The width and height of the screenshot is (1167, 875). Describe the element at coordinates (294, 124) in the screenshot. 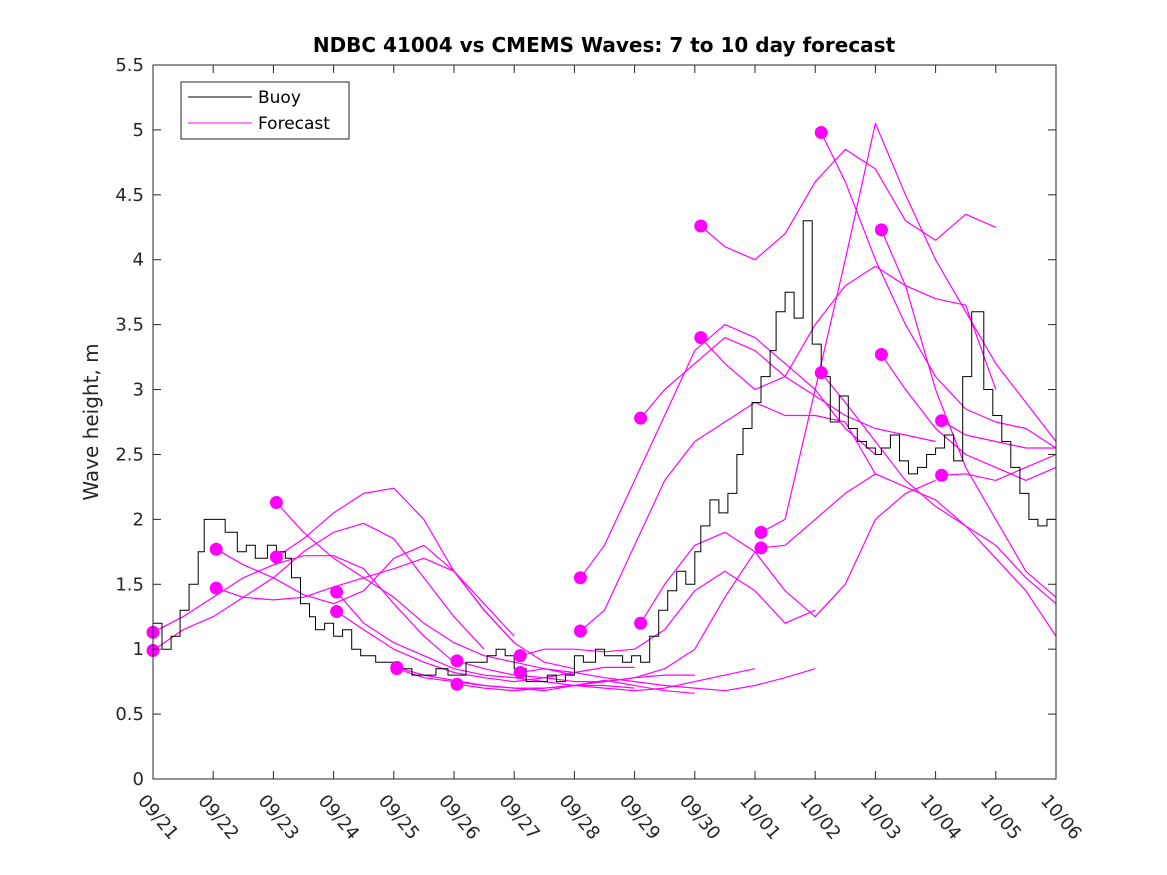

I see `legend-forecast-label: Forecast` at that location.